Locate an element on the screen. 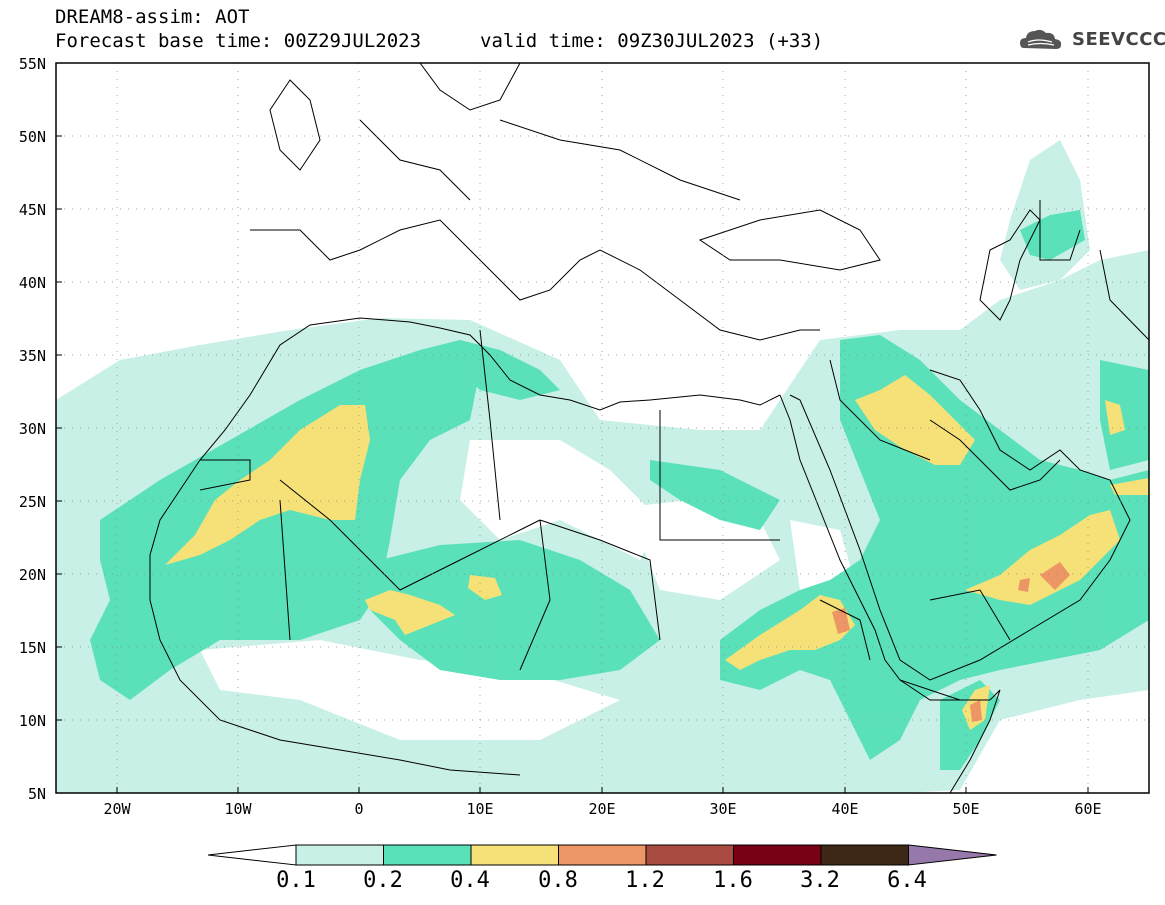 Image resolution: width=1165 pixels, height=905 pixels. coast-nafrica is located at coordinates (465, 436).